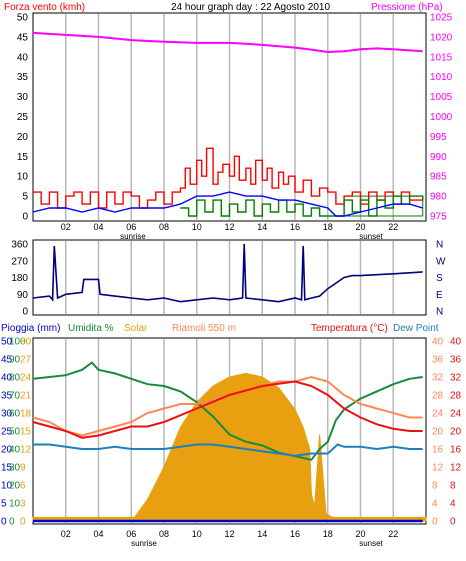 This screenshot has height=561, width=466. Describe the element at coordinates (23, 468) in the screenshot. I see `solar-y-tick: 9` at that location.